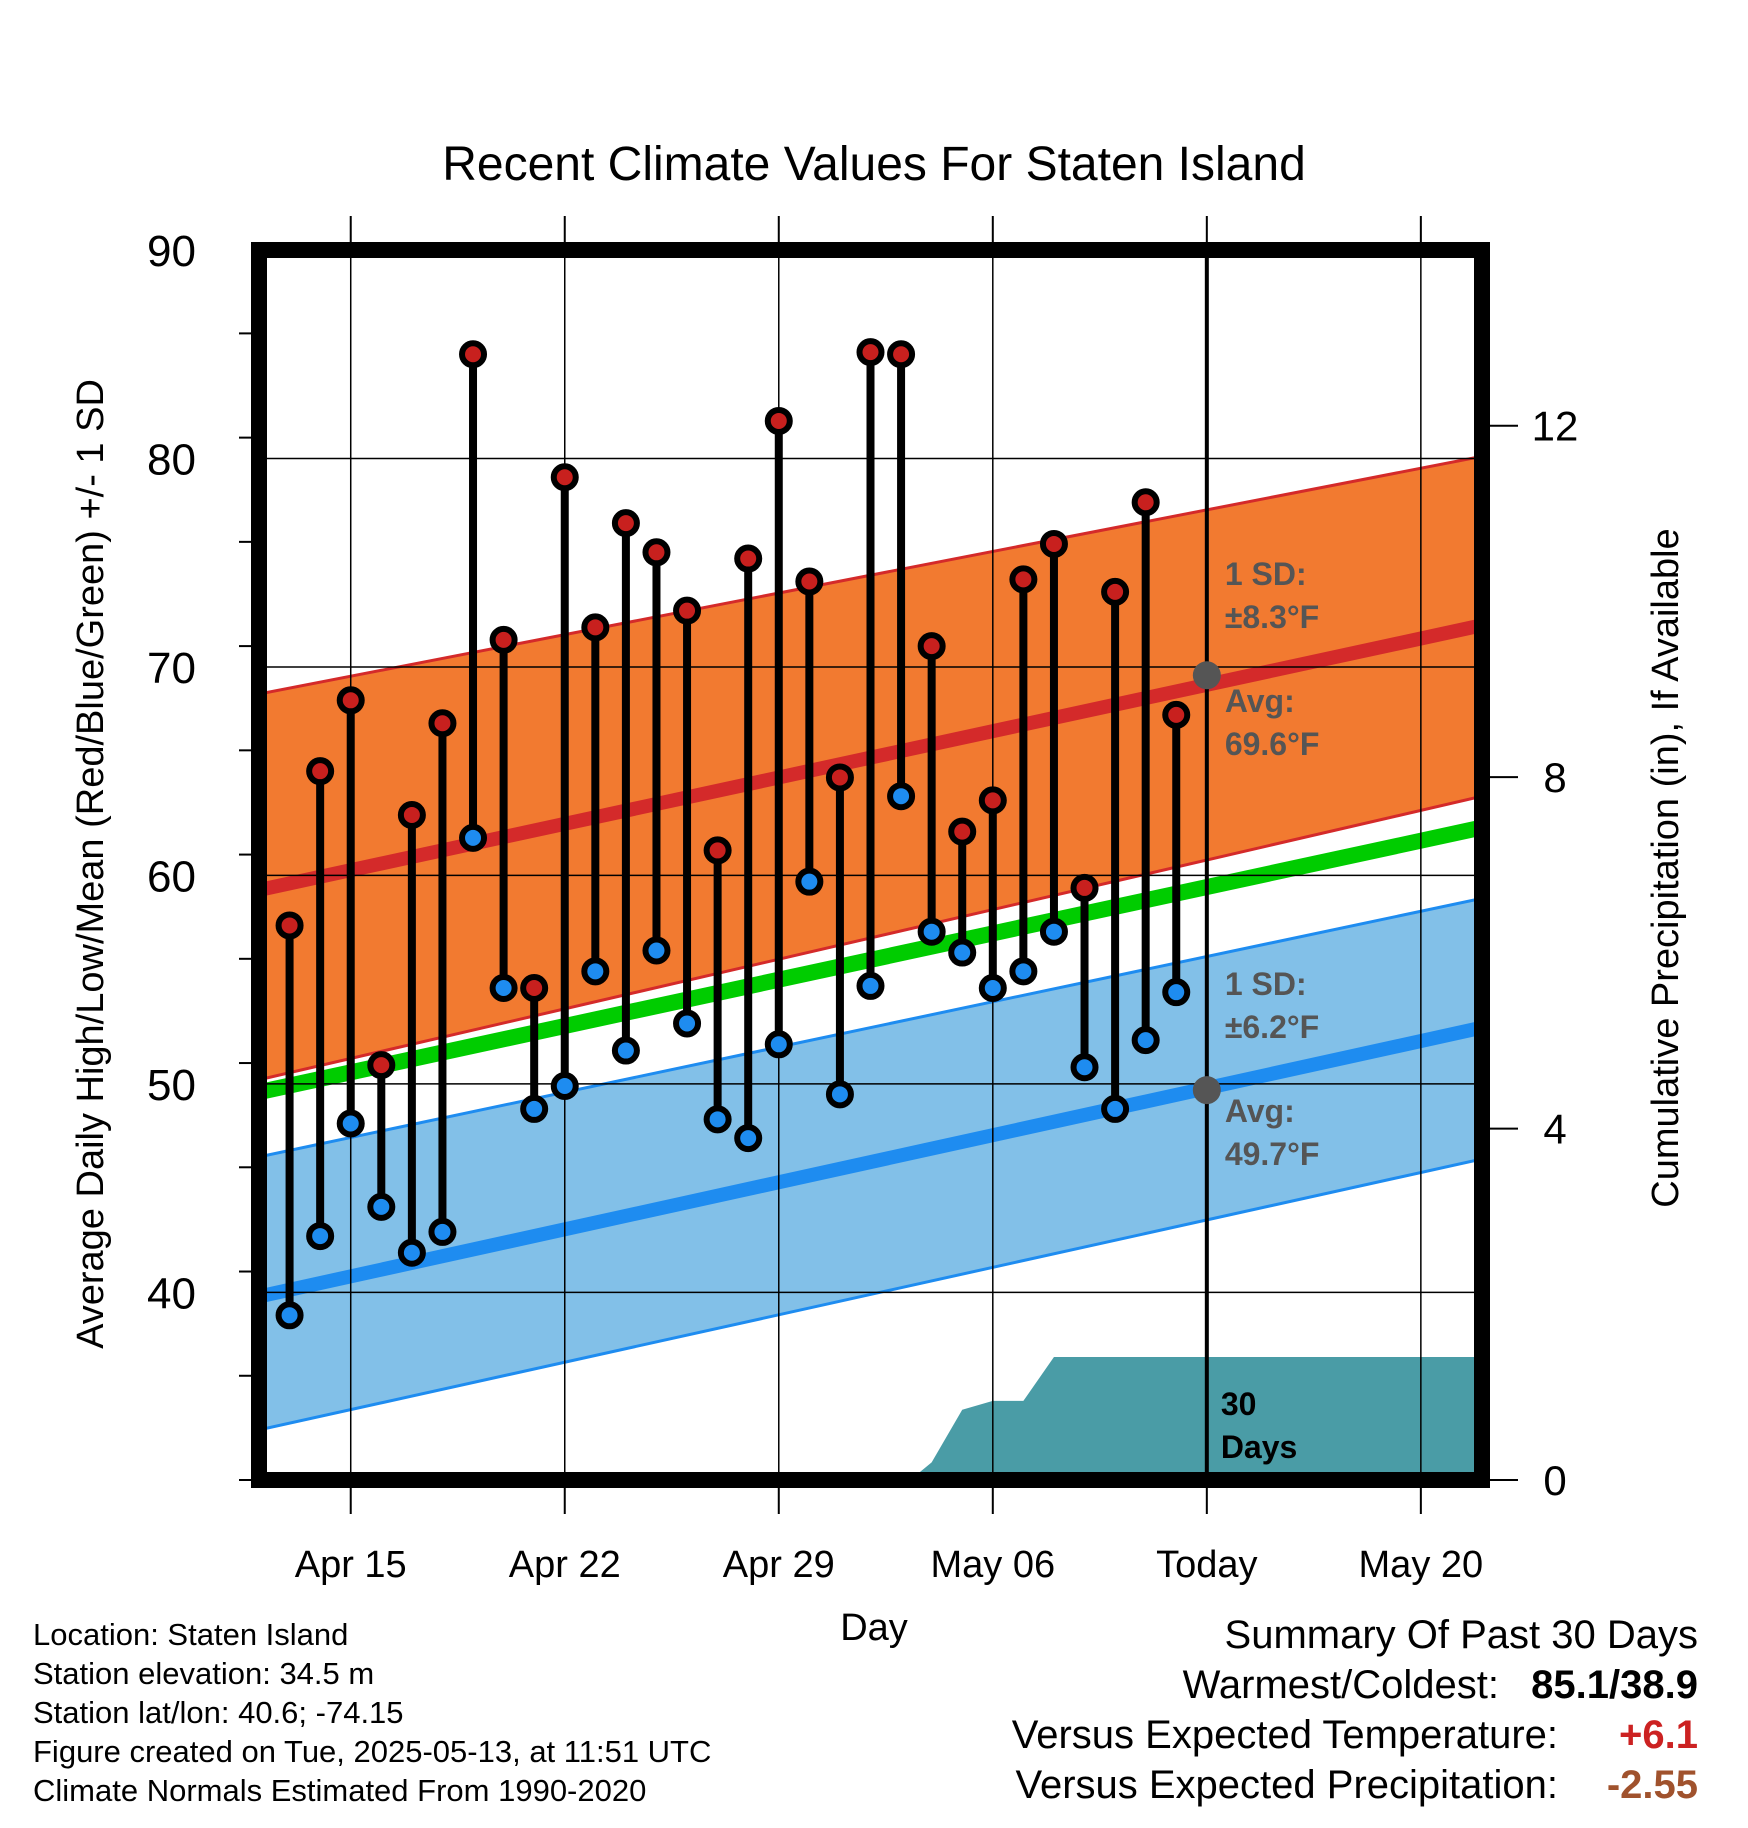 The width and height of the screenshot is (1748, 1828). Describe the element at coordinates (870, 1027) in the screenshot. I see `low-sd-upper-line` at that location.